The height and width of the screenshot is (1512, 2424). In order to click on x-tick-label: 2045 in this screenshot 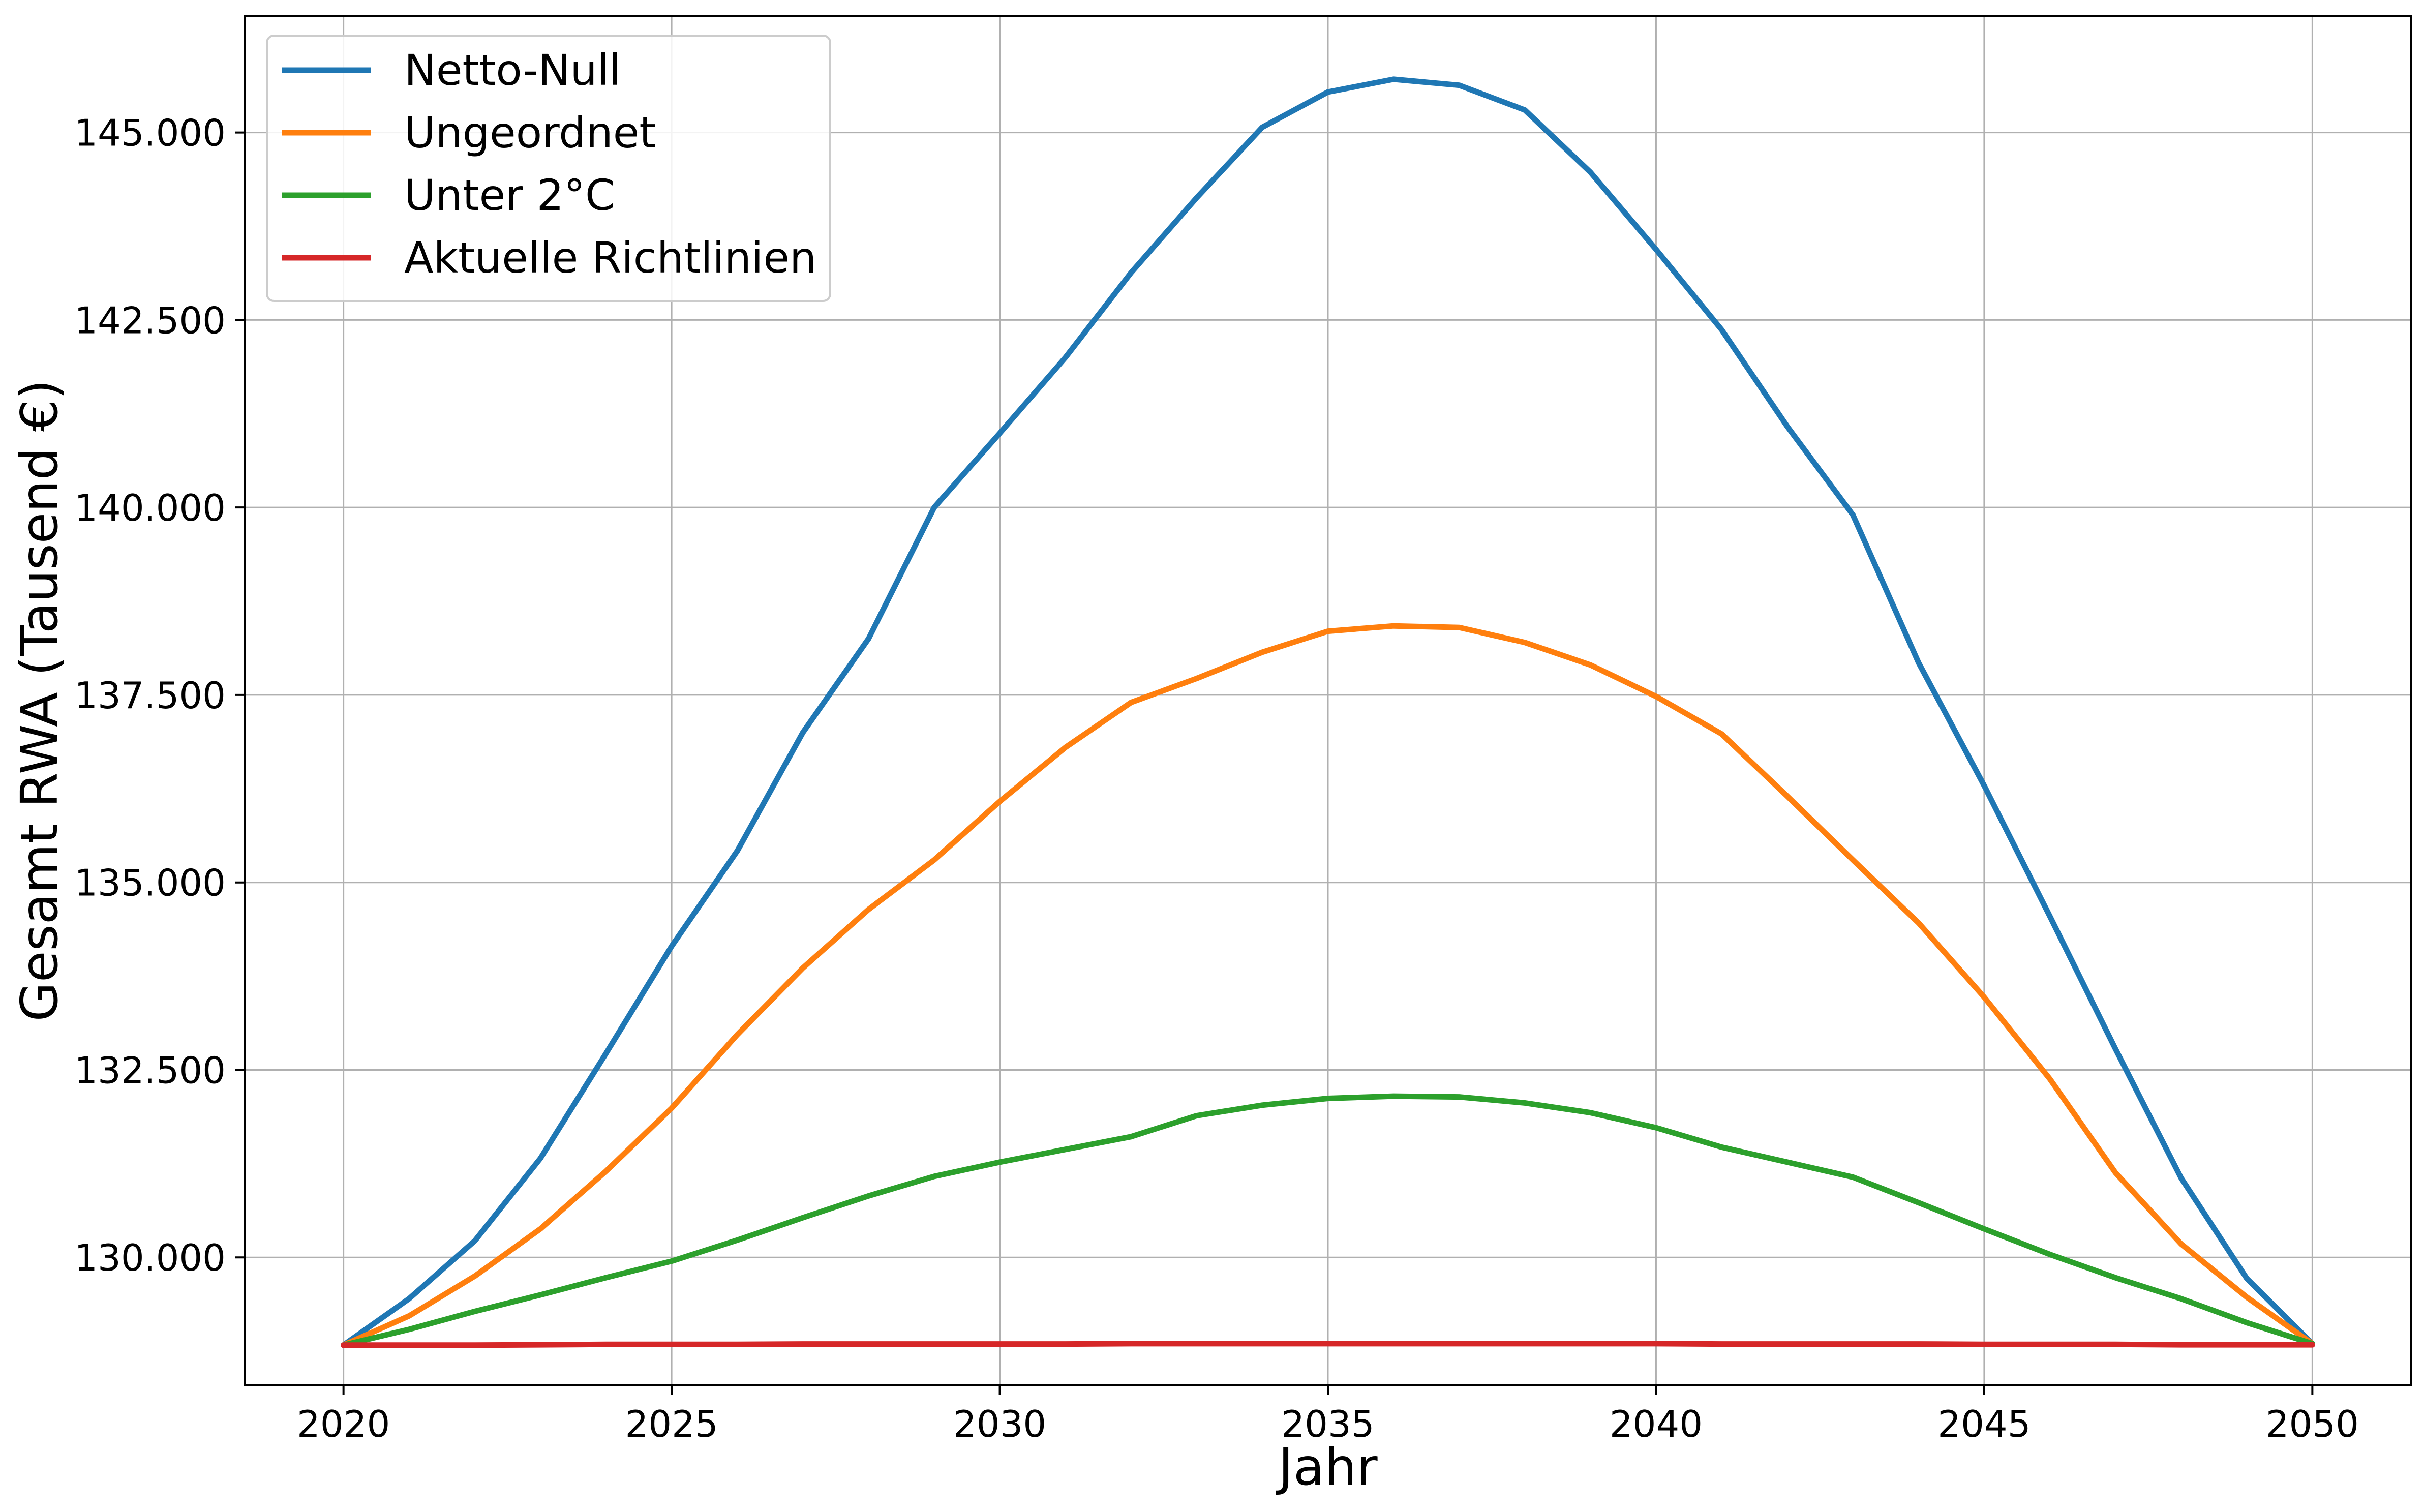, I will do `click(1984, 1424)`.